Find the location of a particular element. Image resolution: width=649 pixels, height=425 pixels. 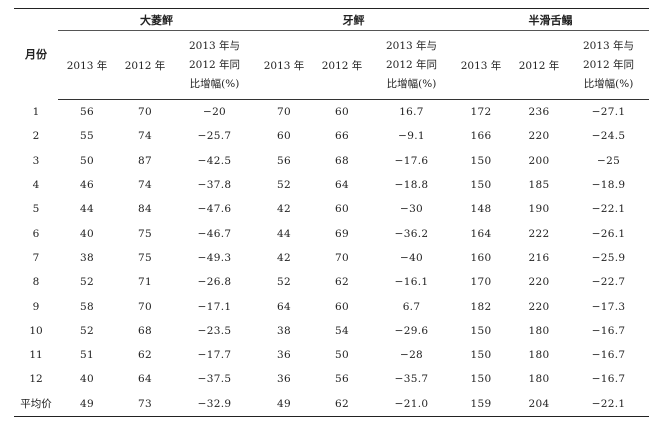

table-row: 5 44 84 −47.6 42 60 −30 148 190 −22.1 is located at coordinates (331, 209).